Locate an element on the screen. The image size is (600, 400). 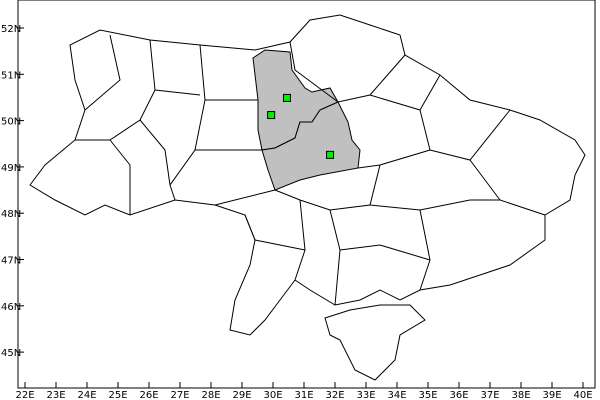
lon-tick-label: 26E is located at coordinates (148, 395).